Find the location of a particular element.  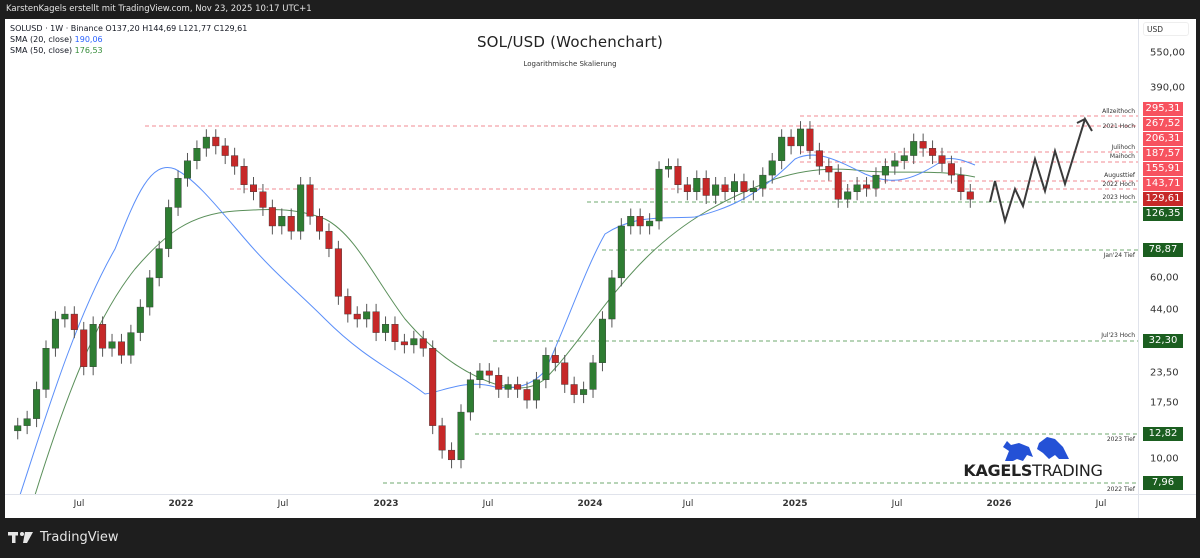

bull-bear-icon is located at coordinates (1036, 449).